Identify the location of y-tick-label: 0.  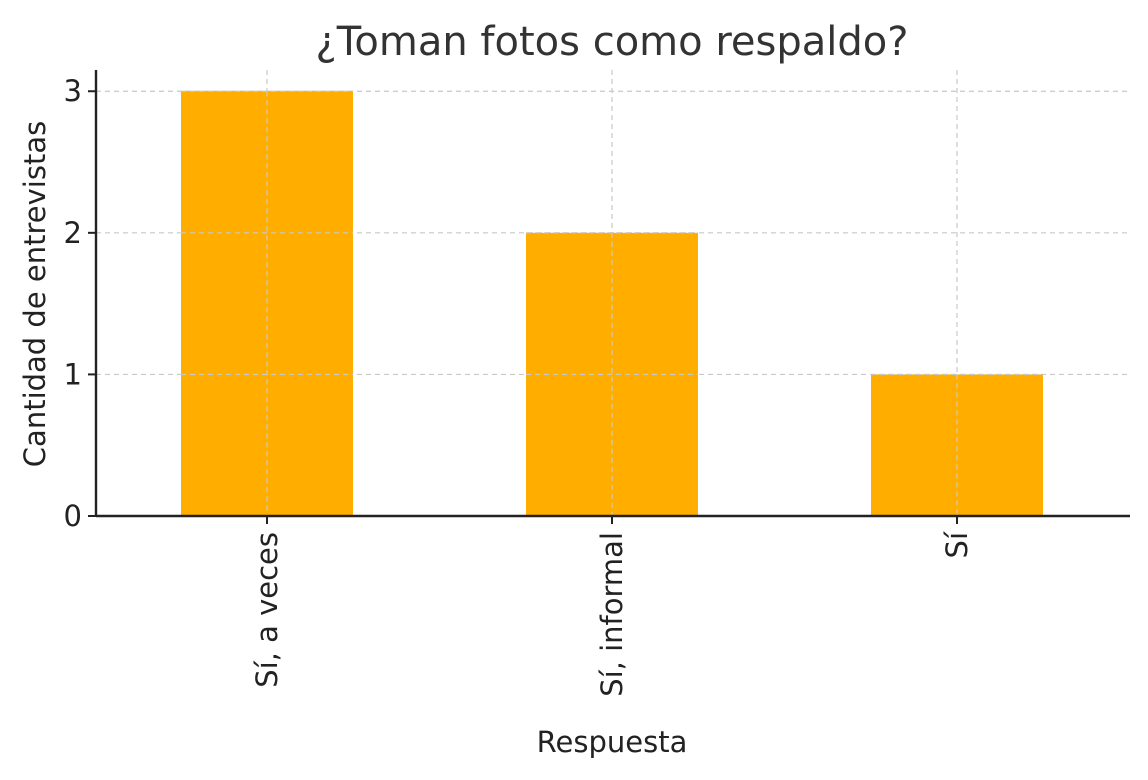
(73, 516).